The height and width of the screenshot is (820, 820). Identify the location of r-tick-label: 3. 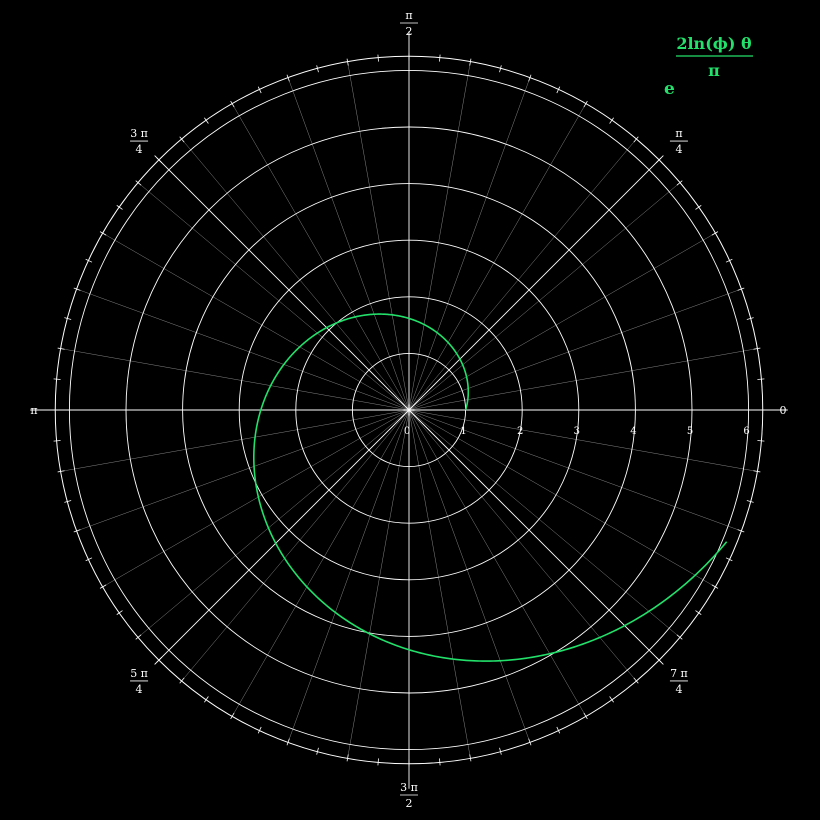
(577, 431).